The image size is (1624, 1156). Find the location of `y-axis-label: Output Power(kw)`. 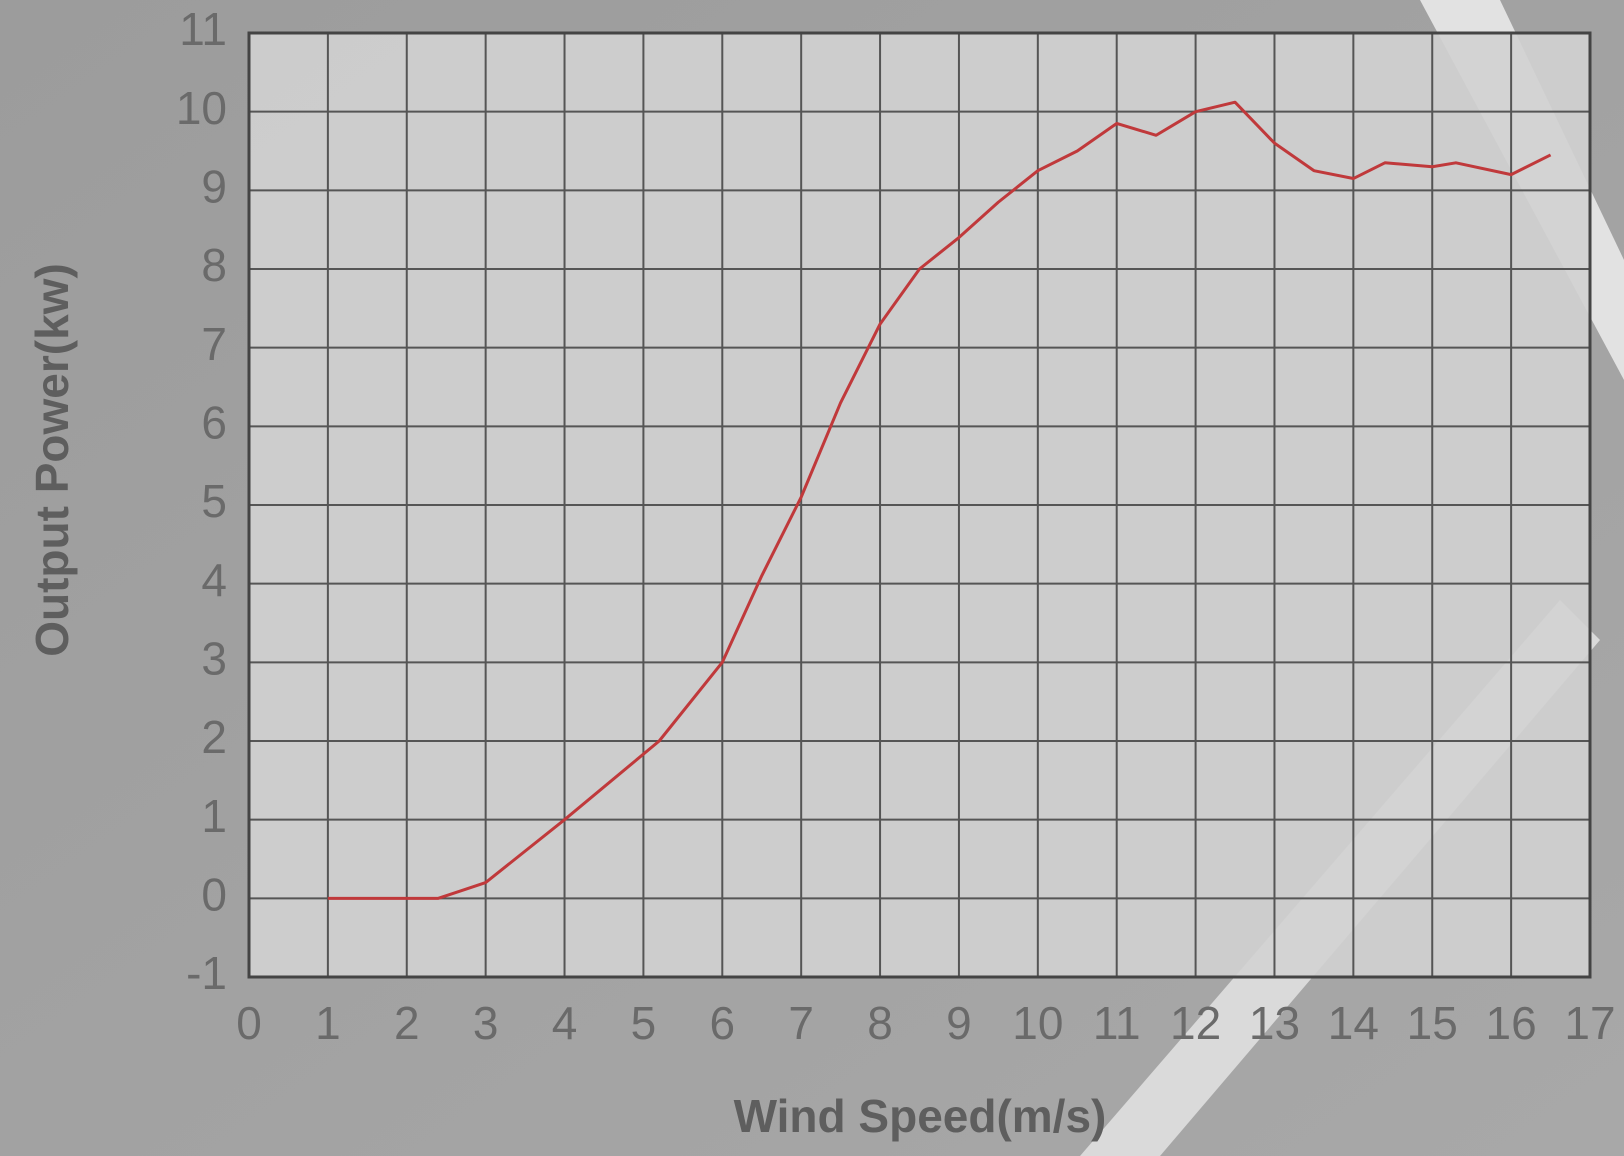

y-axis-label: Output Power(kw) is located at coordinates (52, 460).